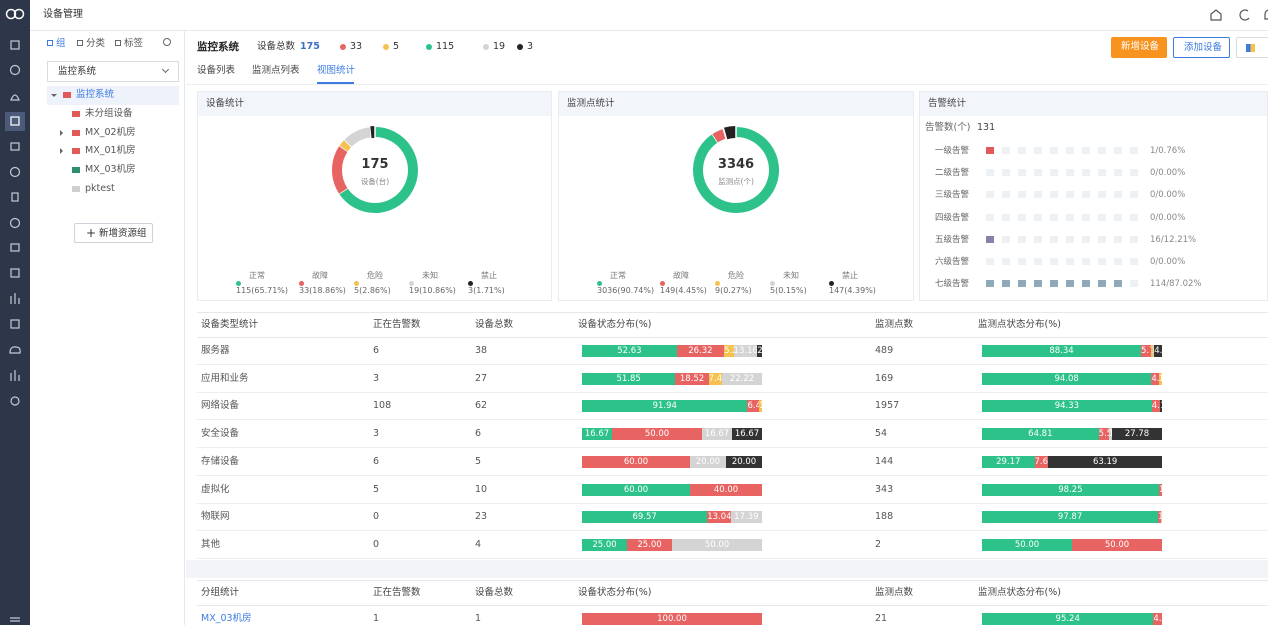 This screenshot has height=625, width=1268. I want to click on point-count: 188, so click(884, 517).